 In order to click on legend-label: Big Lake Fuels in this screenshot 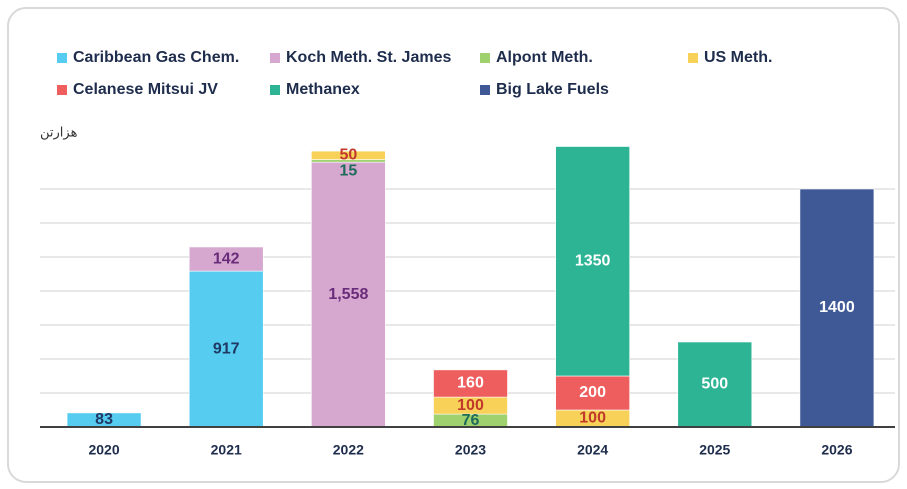, I will do `click(552, 89)`.